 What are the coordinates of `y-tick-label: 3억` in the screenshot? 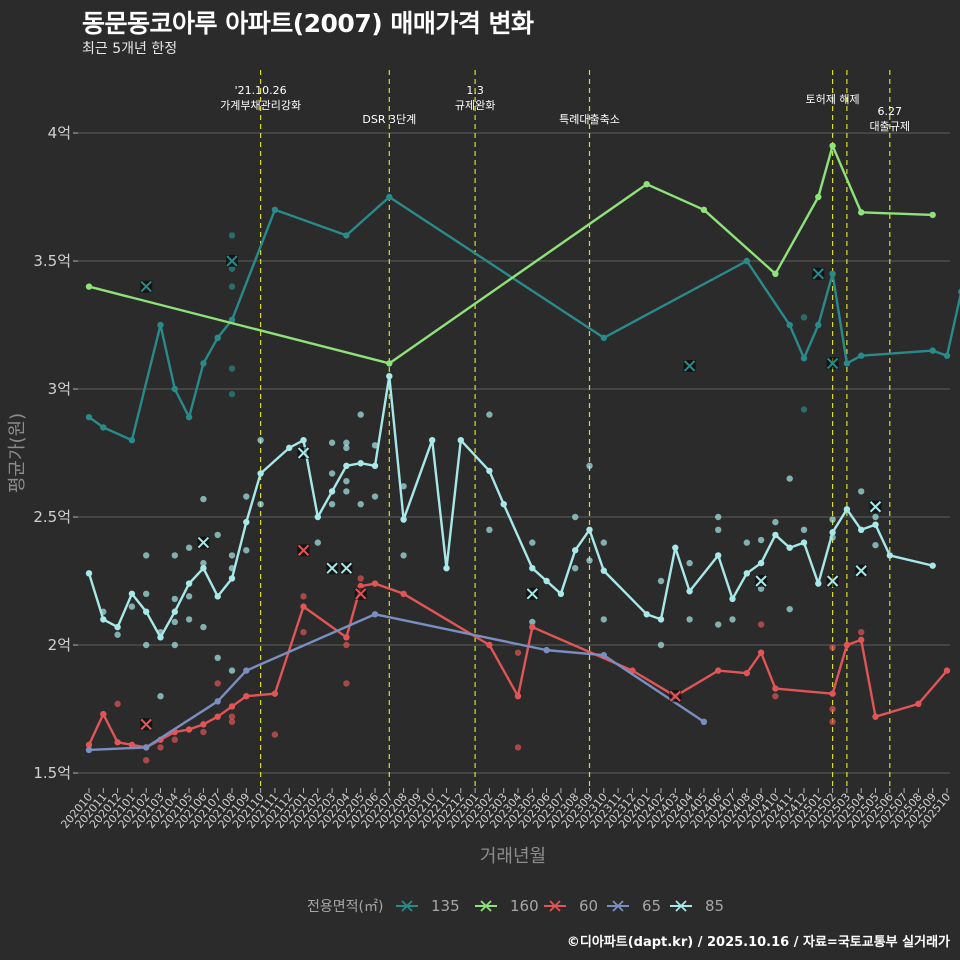 It's located at (59, 389).